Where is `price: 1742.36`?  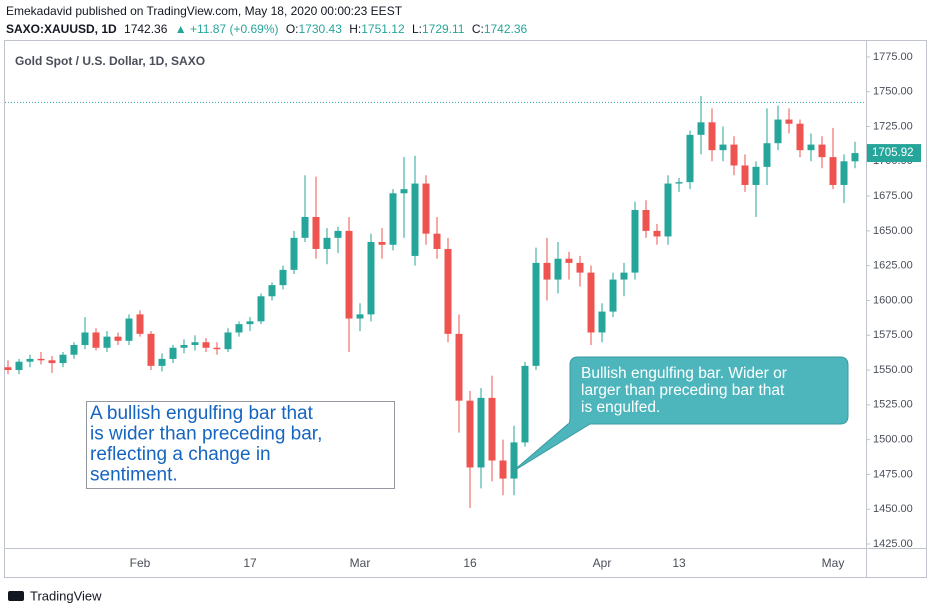 price: 1742.36 is located at coordinates (146, 29).